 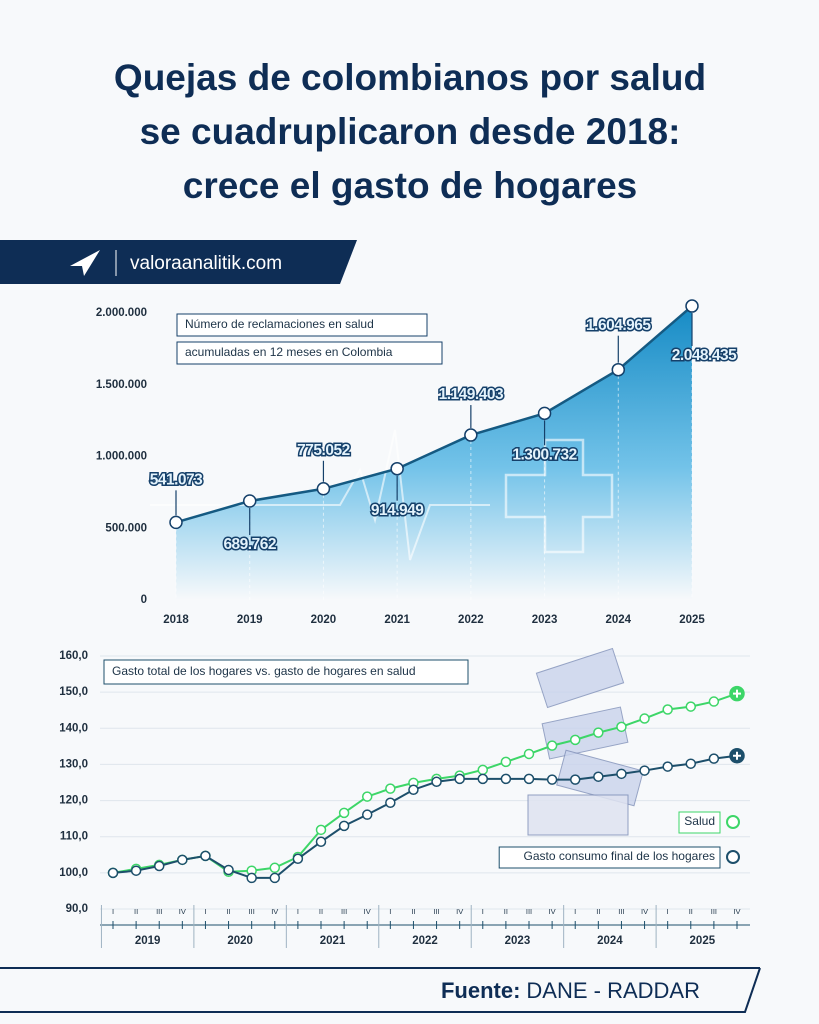 I want to click on y-tick-label: 90,0, so click(x=77, y=909).